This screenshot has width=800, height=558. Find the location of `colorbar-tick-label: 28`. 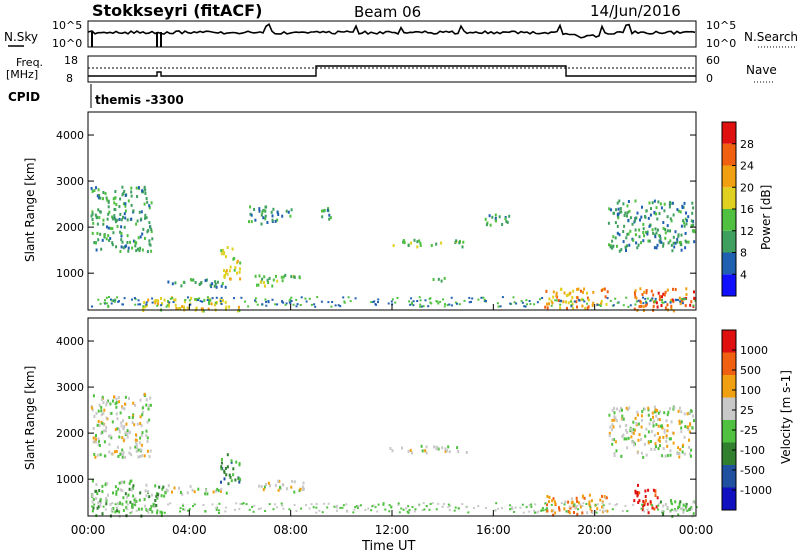

colorbar-tick-label: 28 is located at coordinates (747, 144).